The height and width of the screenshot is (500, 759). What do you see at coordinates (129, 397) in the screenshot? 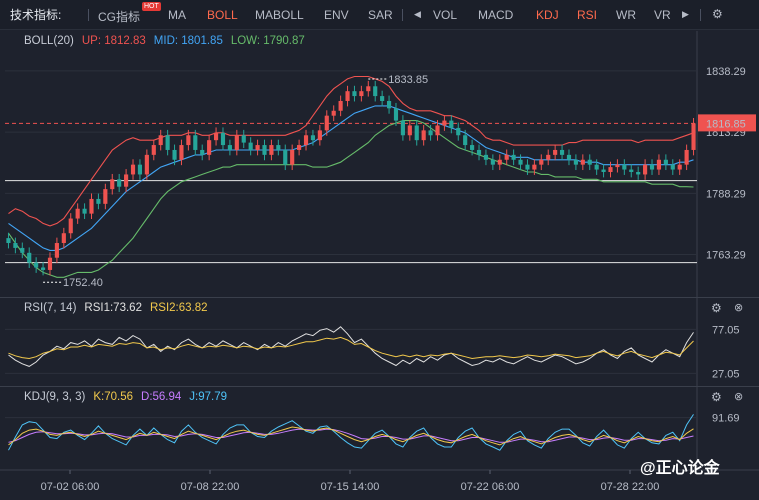
I see `kdj-header: KDJ(9, 3, 3) K:70.56 D:56.94 J:97.79` at bounding box center [129, 397].